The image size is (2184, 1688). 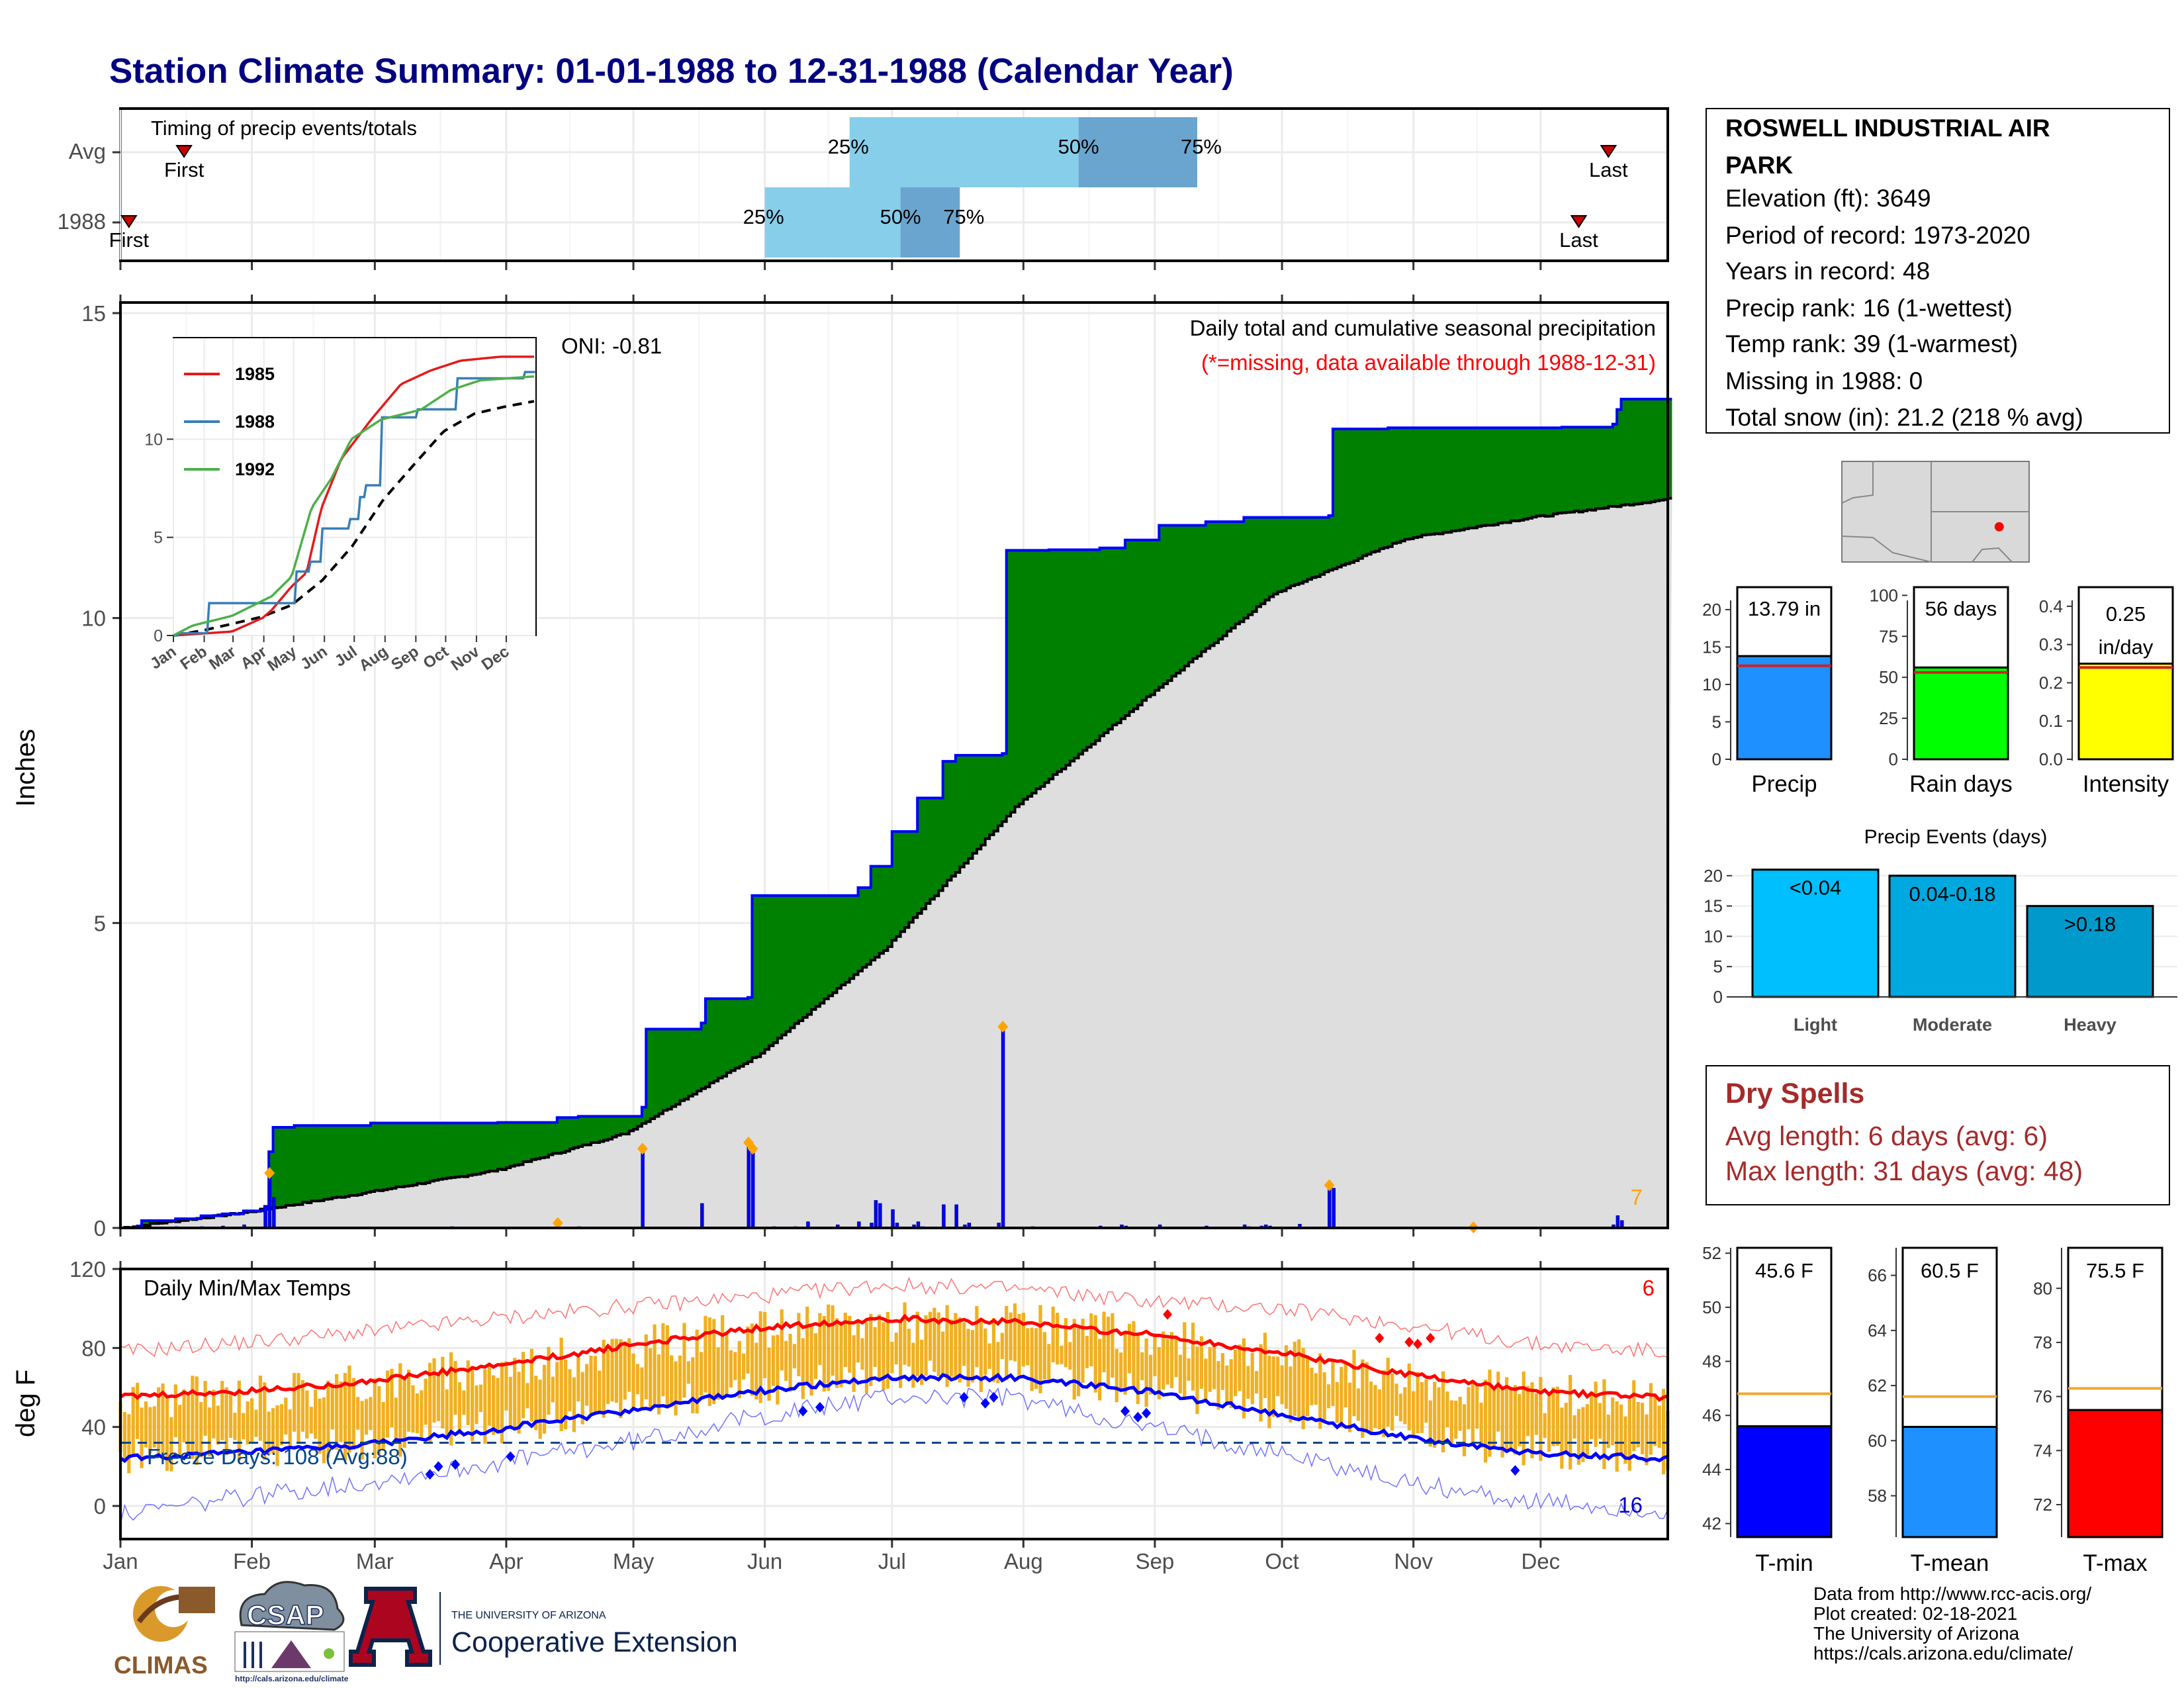 I want to click on timing-q75-label: 75%, so click(x=1201, y=146).